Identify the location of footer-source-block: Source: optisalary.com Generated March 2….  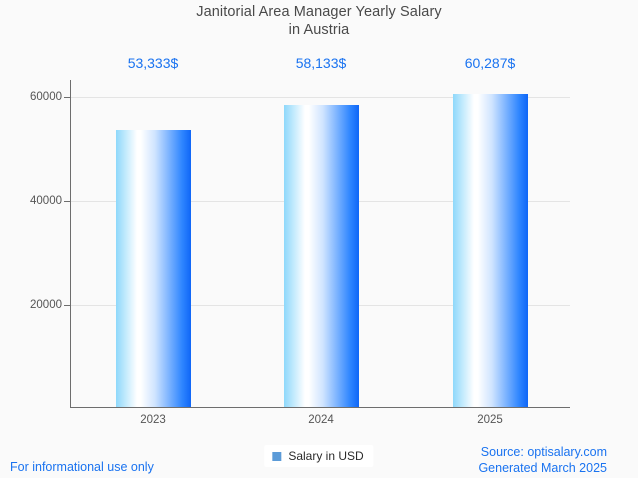
(542, 460).